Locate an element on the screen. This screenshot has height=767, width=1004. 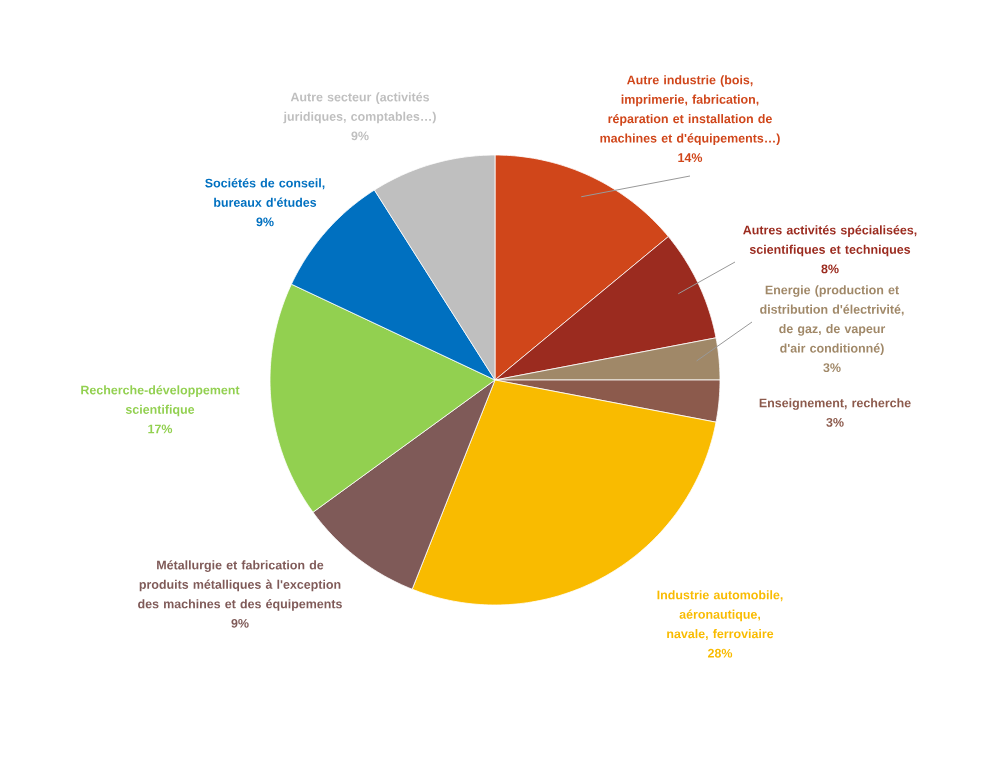
data-label: 14% is located at coordinates (690, 158).